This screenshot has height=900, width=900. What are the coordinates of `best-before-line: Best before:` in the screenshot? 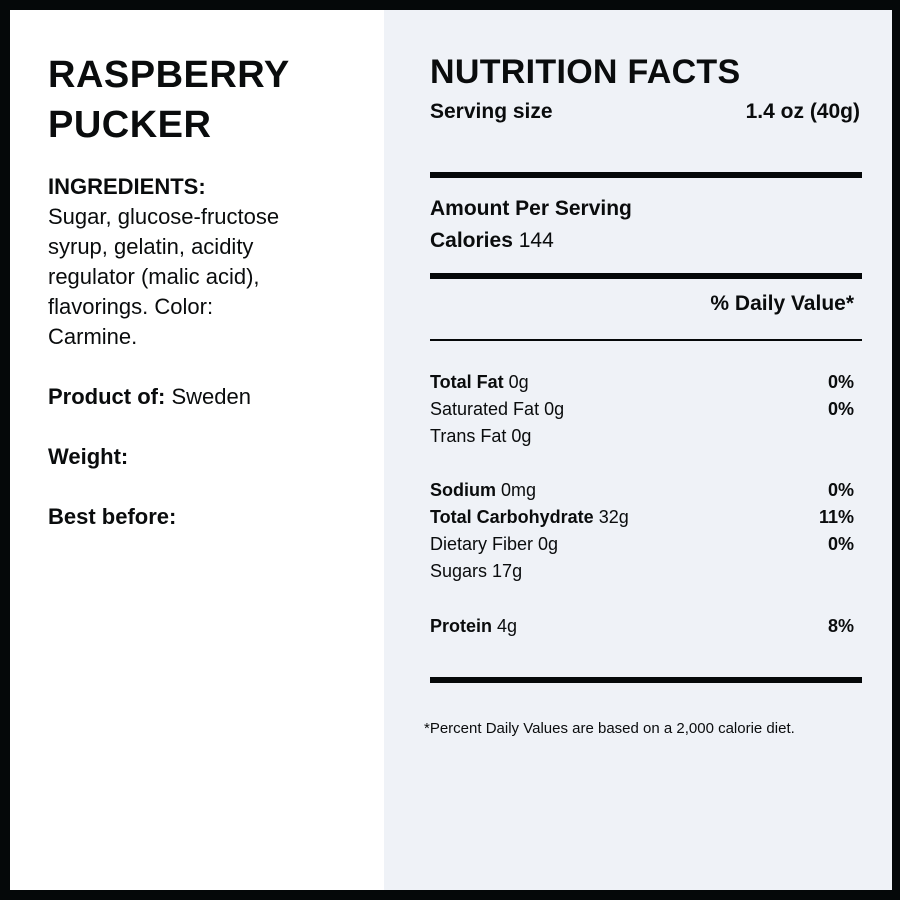 It's located at (112, 517).